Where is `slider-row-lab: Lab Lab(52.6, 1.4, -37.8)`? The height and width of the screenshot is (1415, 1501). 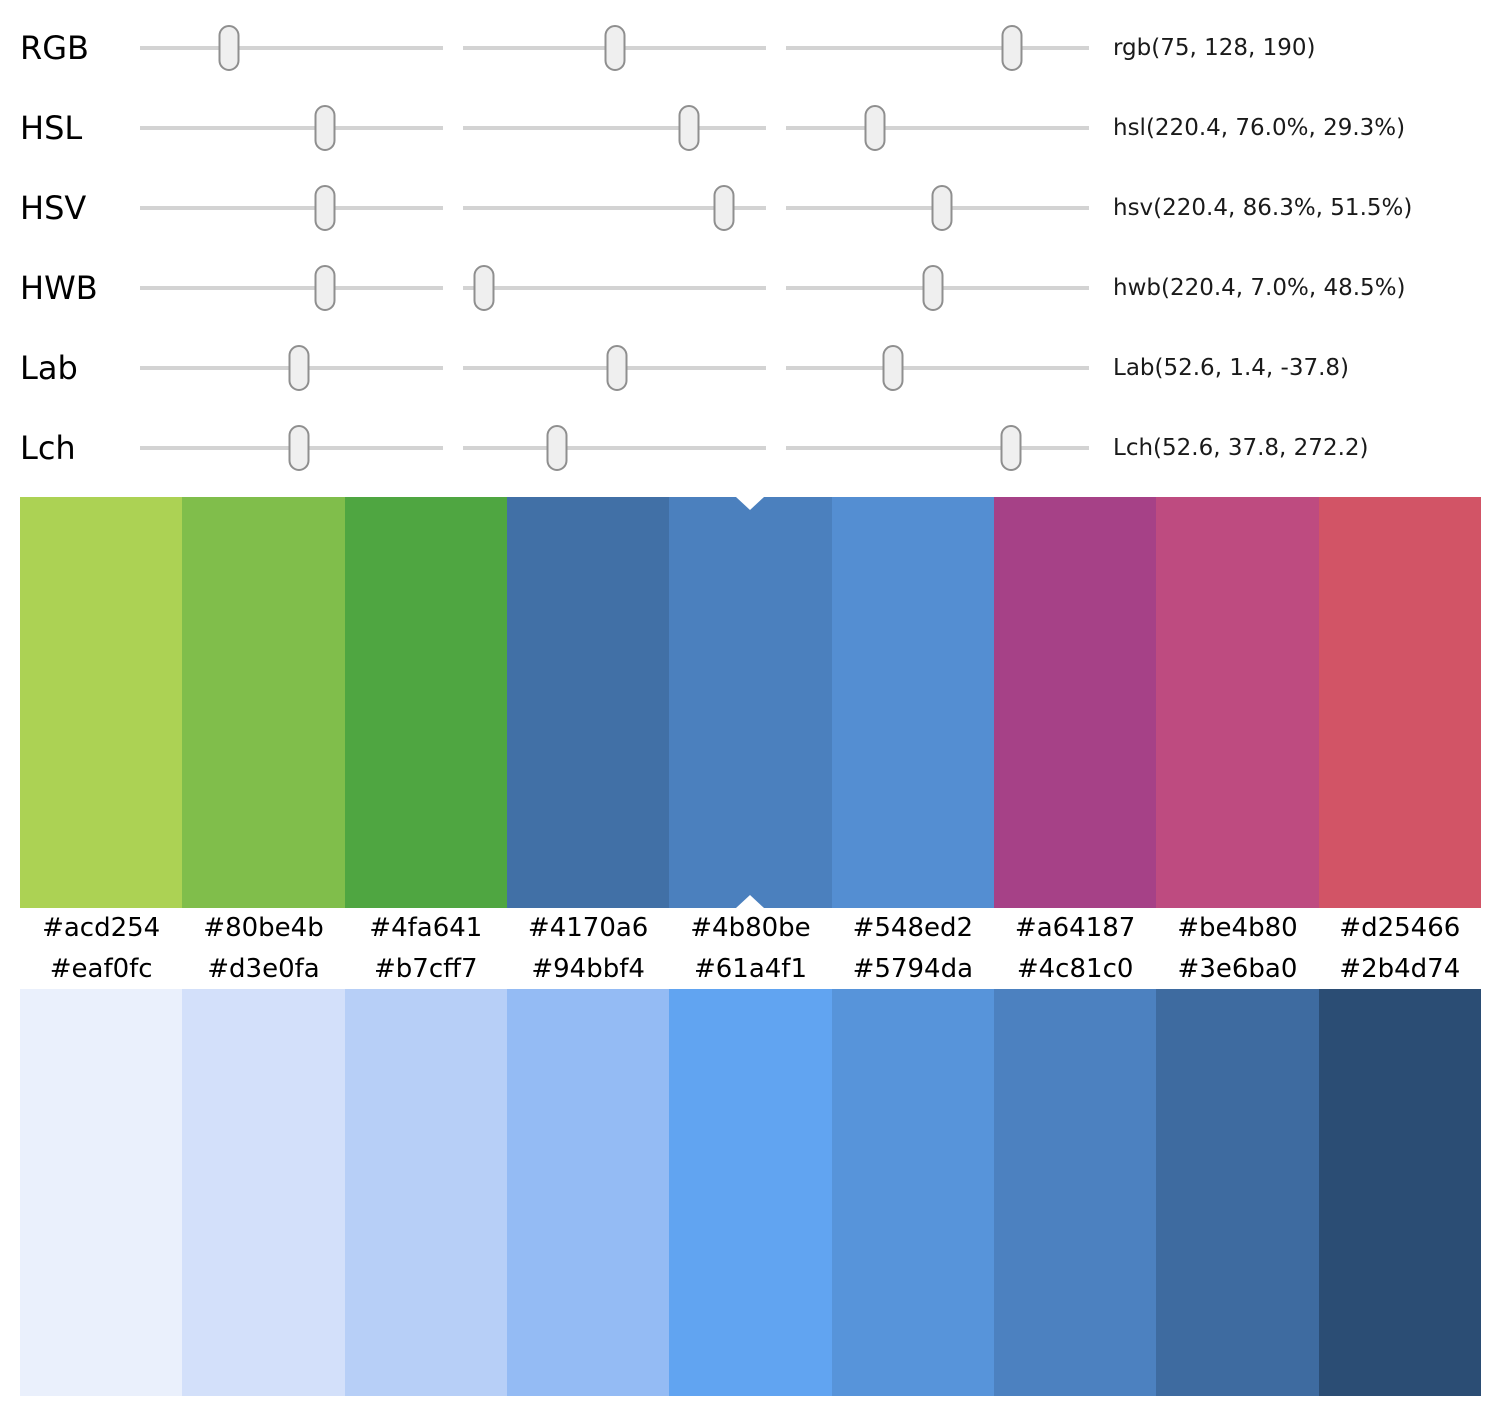
slider-row-lab: Lab Lab(52.6, 1.4, -37.8) is located at coordinates (750, 368).